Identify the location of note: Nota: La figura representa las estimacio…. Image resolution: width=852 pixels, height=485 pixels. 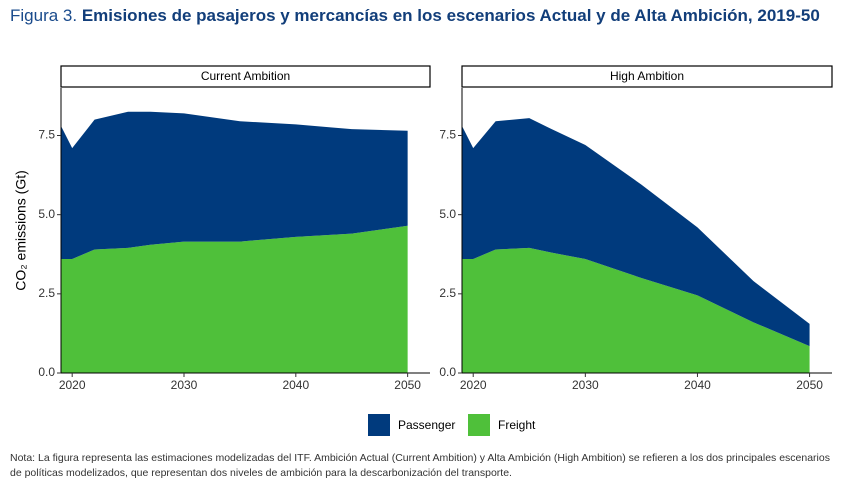
(420, 465).